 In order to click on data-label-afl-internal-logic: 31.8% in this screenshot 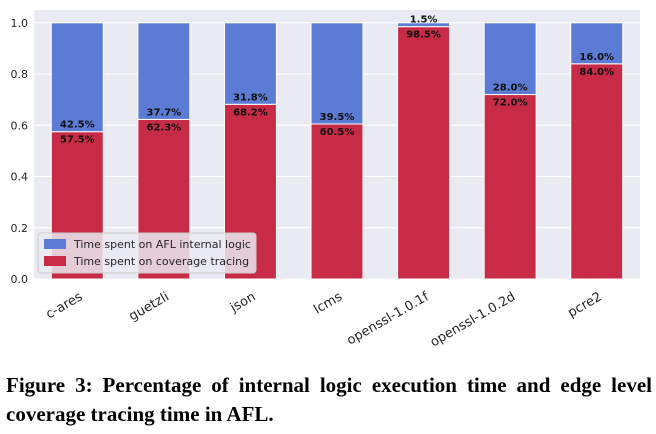, I will do `click(250, 97)`.